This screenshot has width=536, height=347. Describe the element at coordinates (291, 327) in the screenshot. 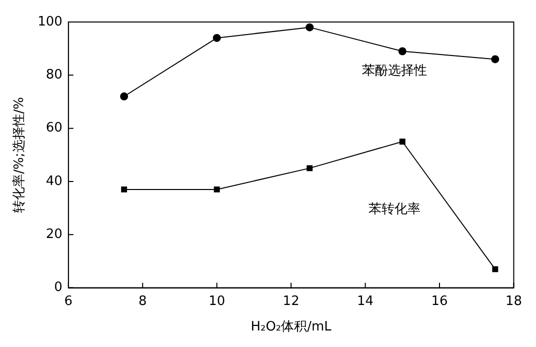

I see `x-axis-title: H₂O₂体积/mL` at that location.